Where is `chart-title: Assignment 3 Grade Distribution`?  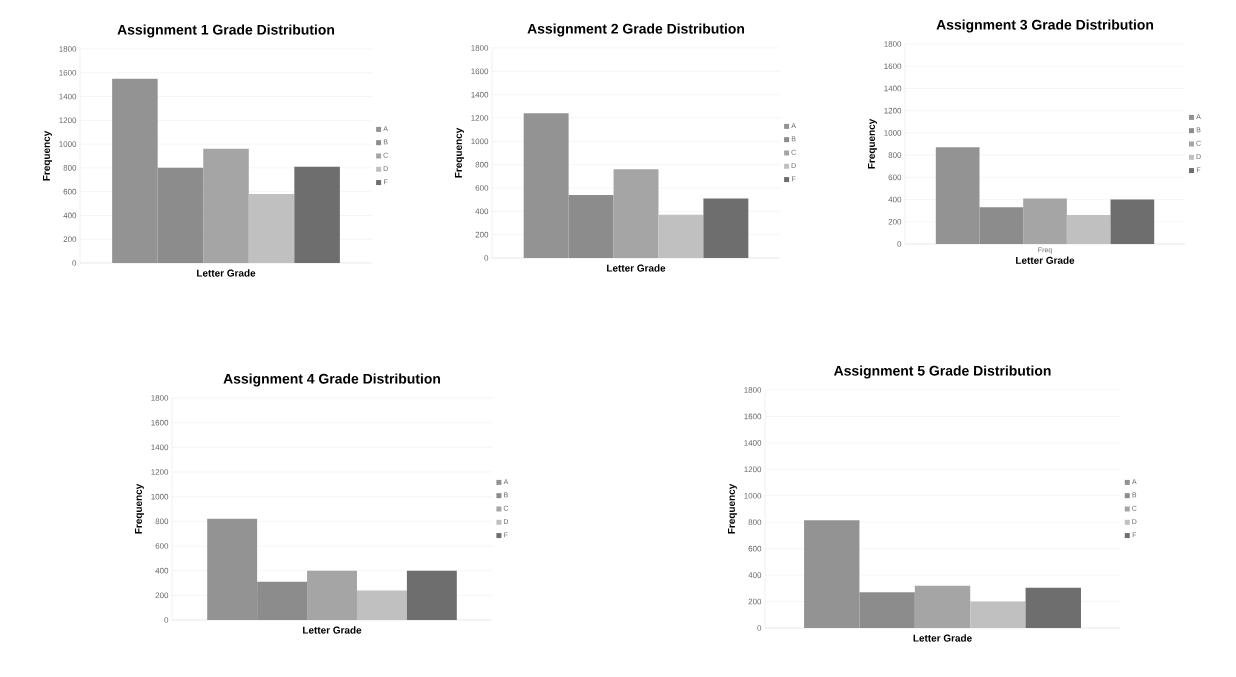
chart-title: Assignment 3 Grade Distribution is located at coordinates (1045, 26).